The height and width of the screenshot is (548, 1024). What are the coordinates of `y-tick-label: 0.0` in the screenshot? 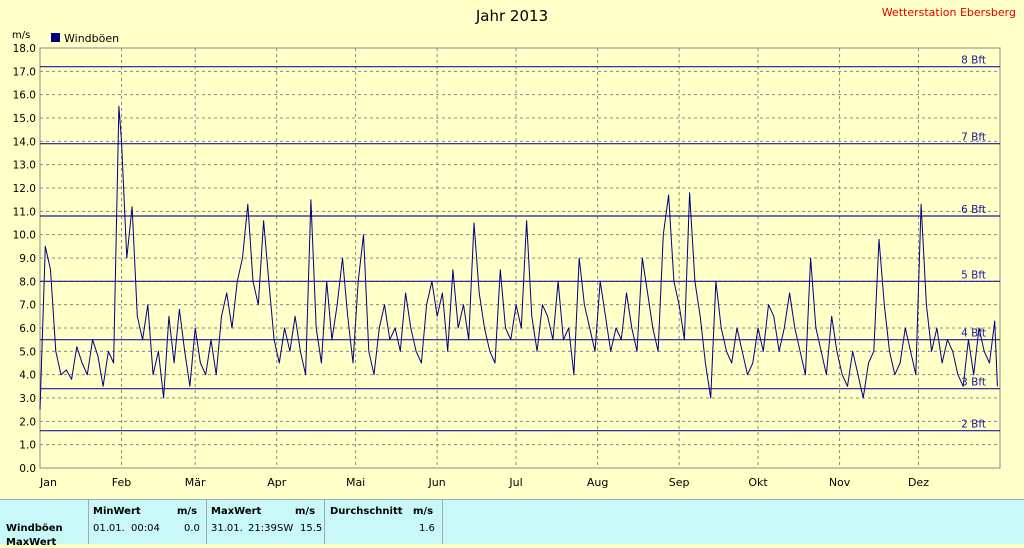 It's located at (27, 469).